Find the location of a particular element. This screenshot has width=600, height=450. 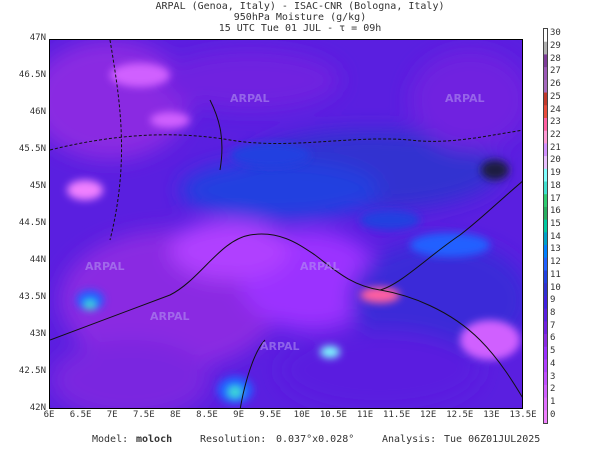

colorbar-label: 23 is located at coordinates (555, 122).